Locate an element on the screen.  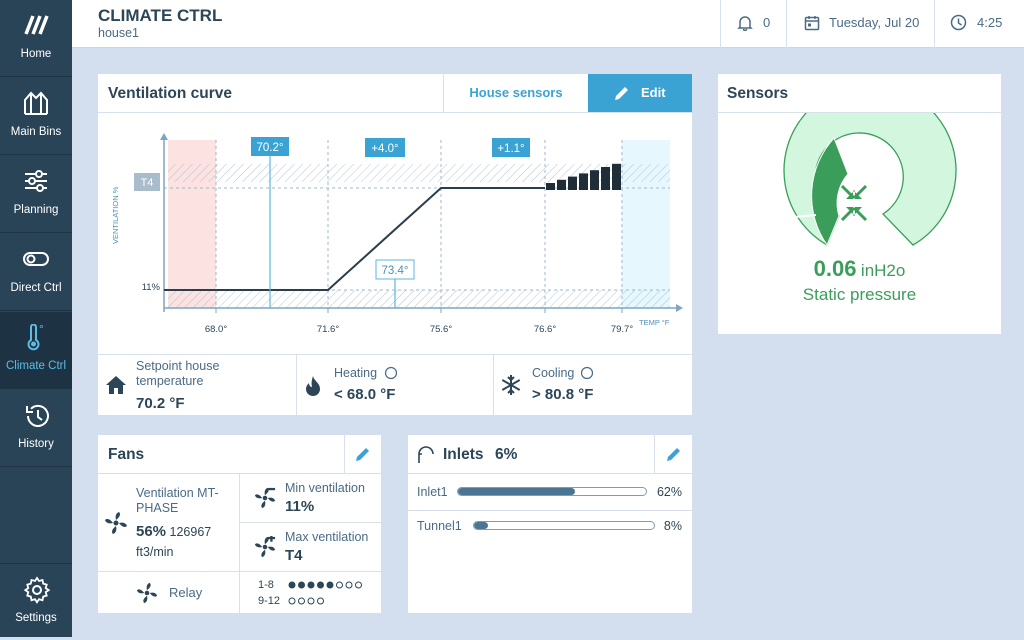
offset-badge-label: +4.0° is located at coordinates (384, 149).